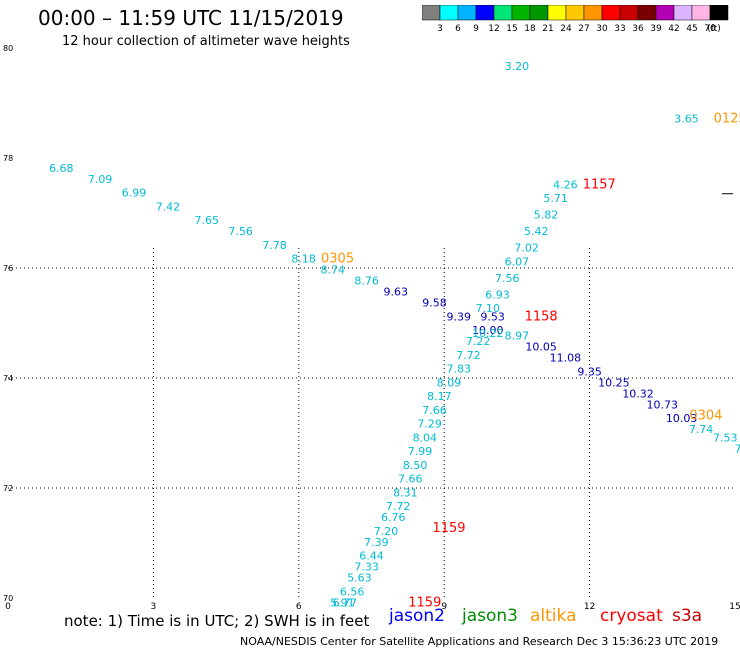 This screenshot has height=650, width=740. Describe the element at coordinates (488, 330) in the screenshot. I see `wave-height-label: 10.00` at that location.